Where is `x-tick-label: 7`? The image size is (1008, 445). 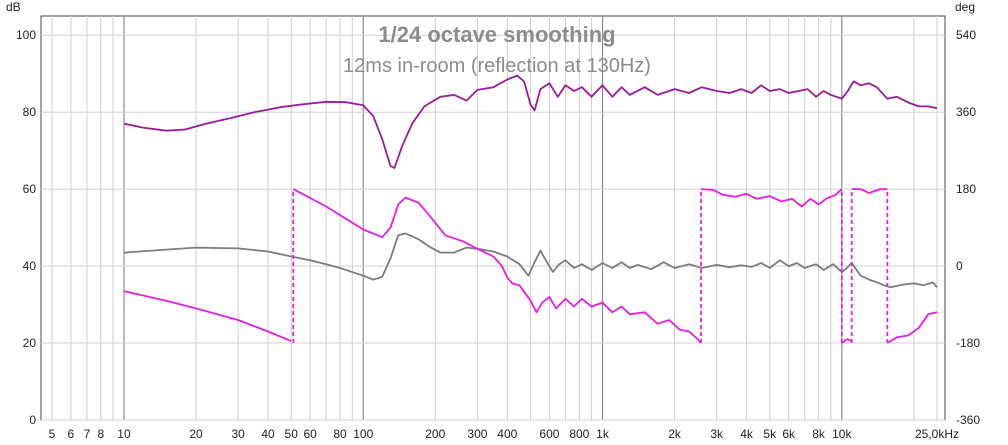 x-tick-label: 7 is located at coordinates (87, 434).